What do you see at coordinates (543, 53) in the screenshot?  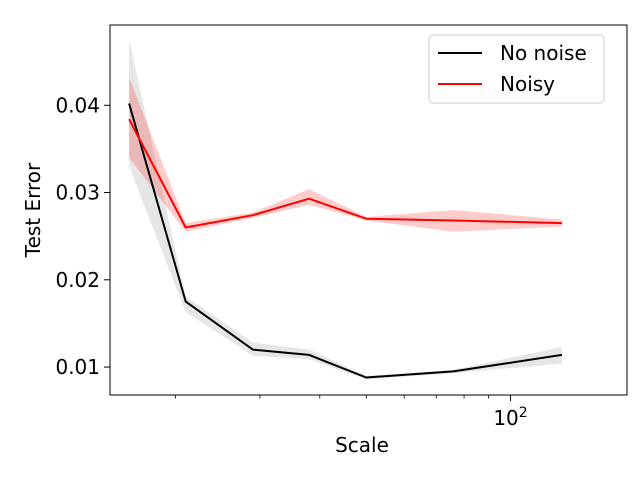 I see `legend-label-no-noise: No noise` at bounding box center [543, 53].